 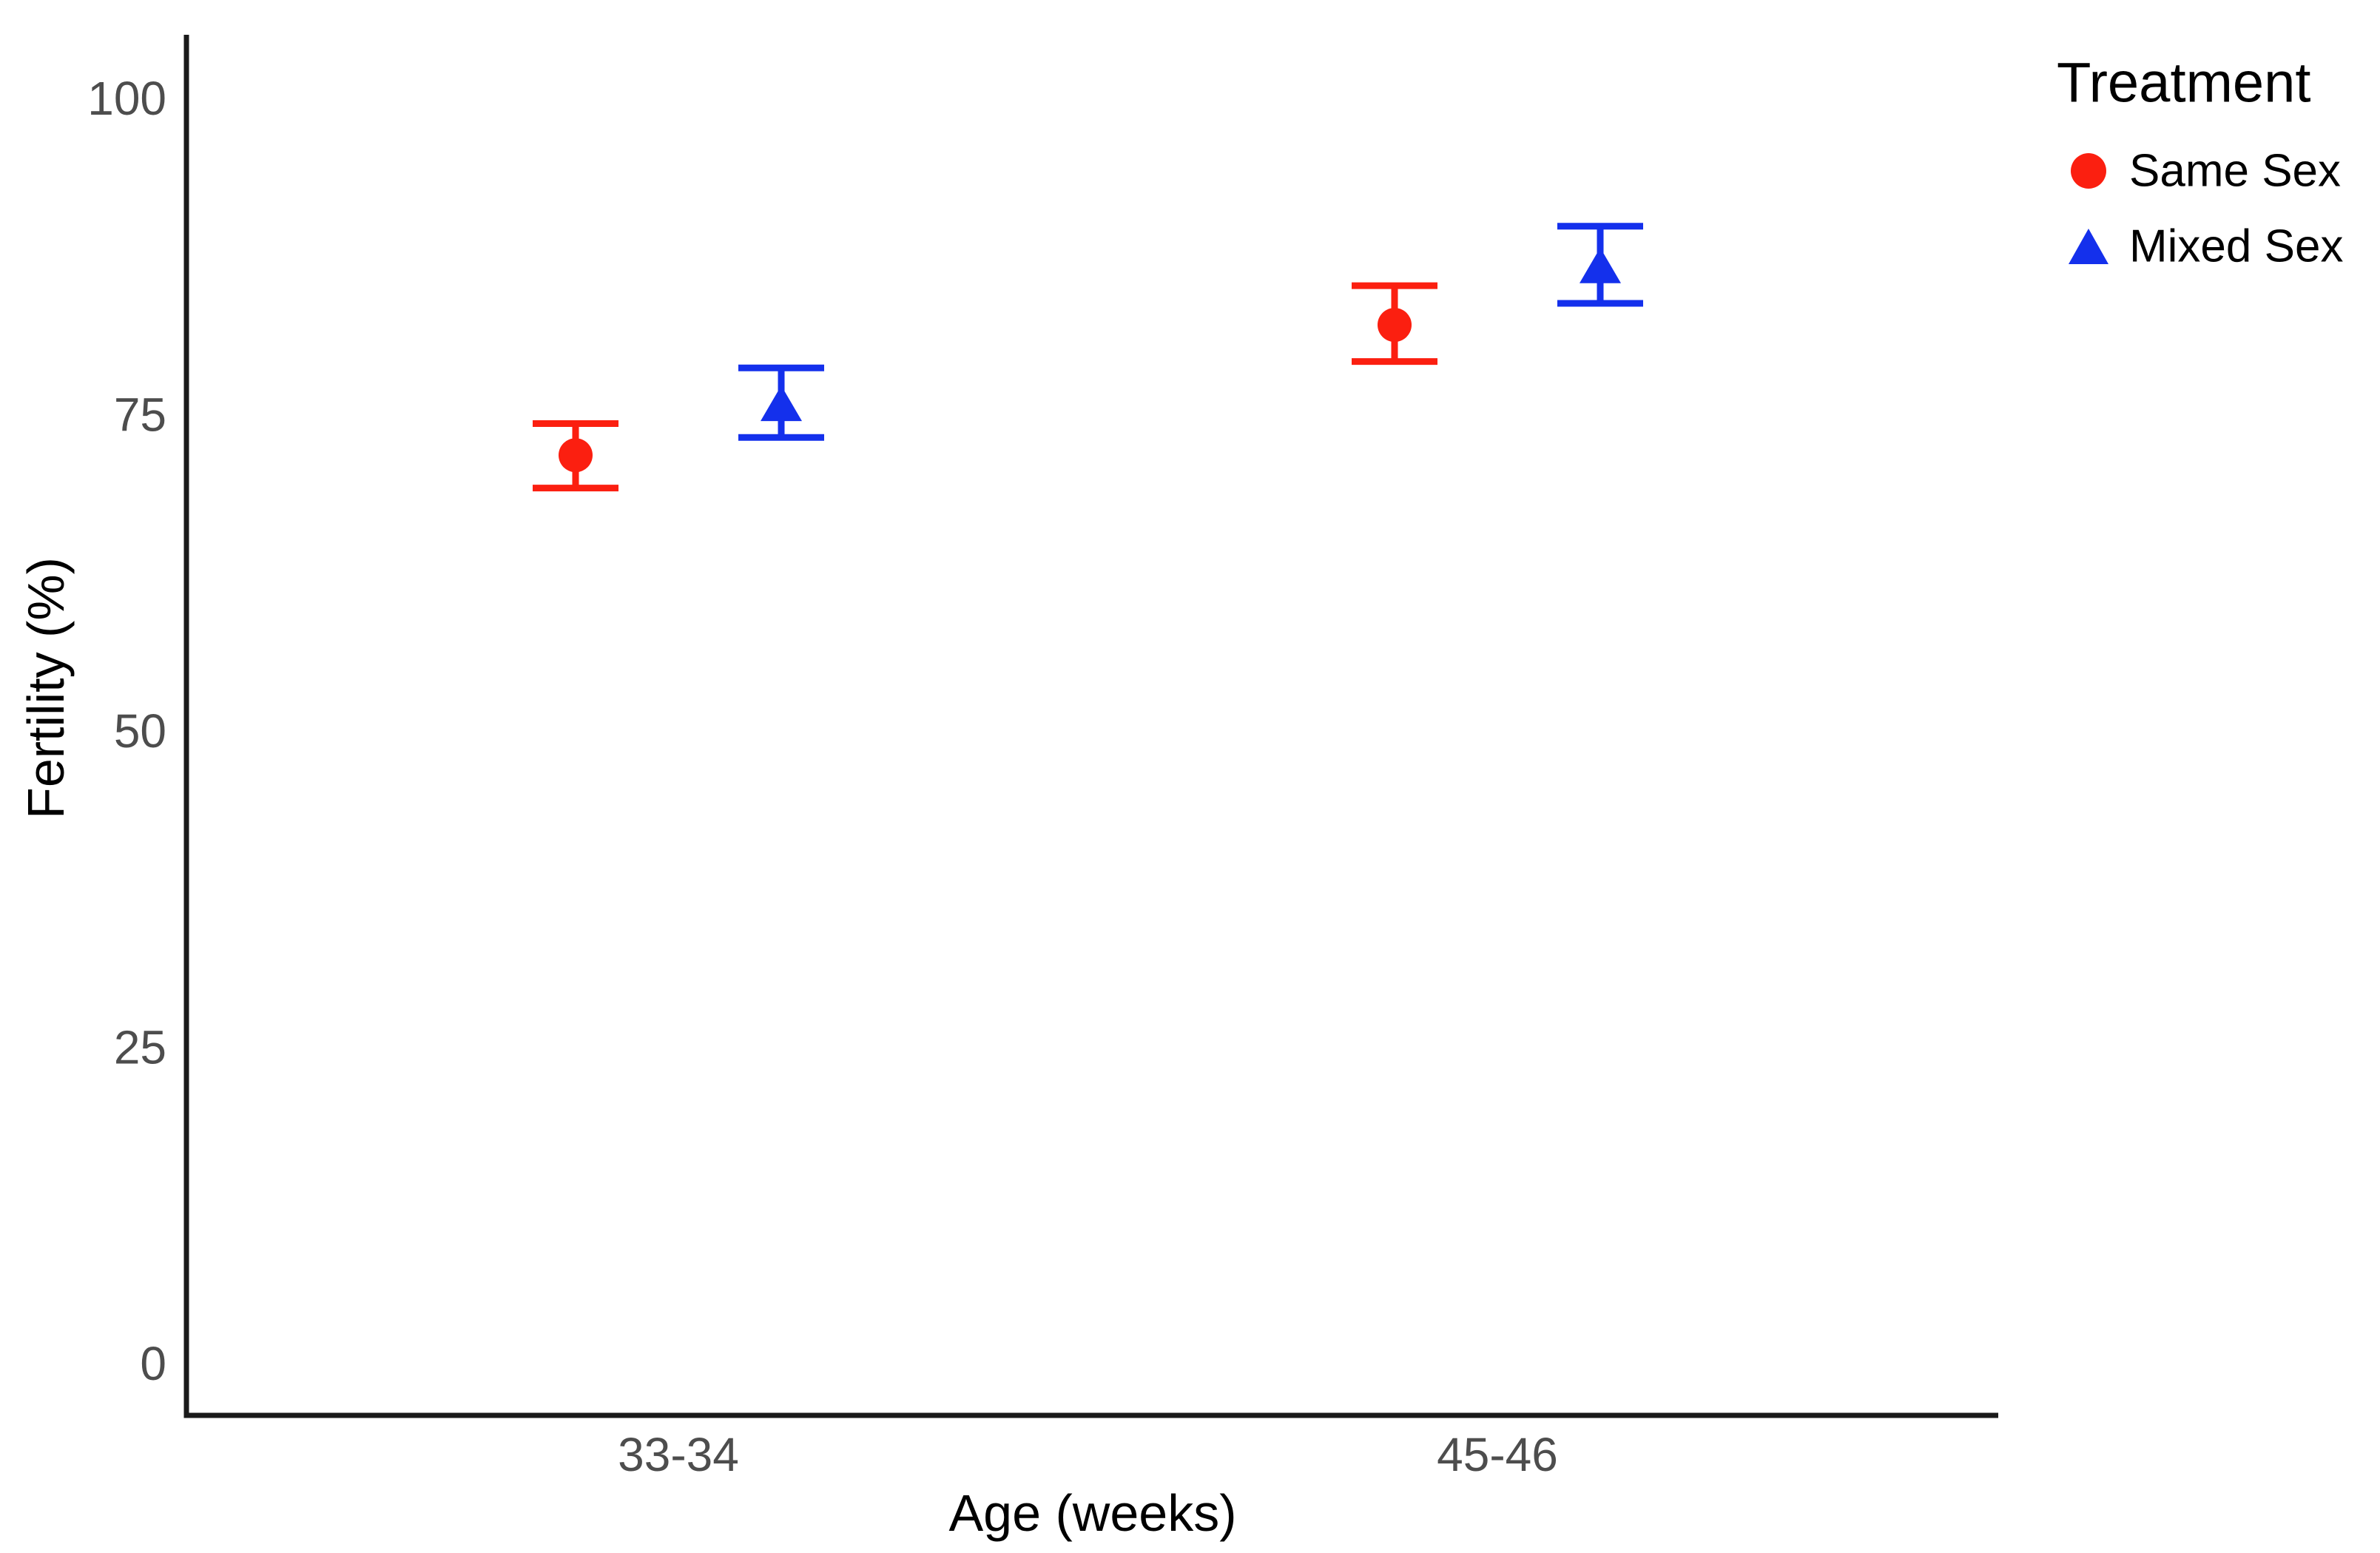 What do you see at coordinates (127, 98) in the screenshot?
I see `y-tick-label: 100` at bounding box center [127, 98].